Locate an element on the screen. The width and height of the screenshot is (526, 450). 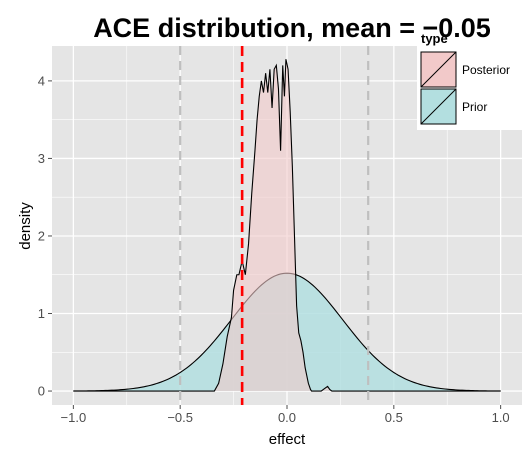
legend-key-prior-diagonal is located at coordinates (438, 106).